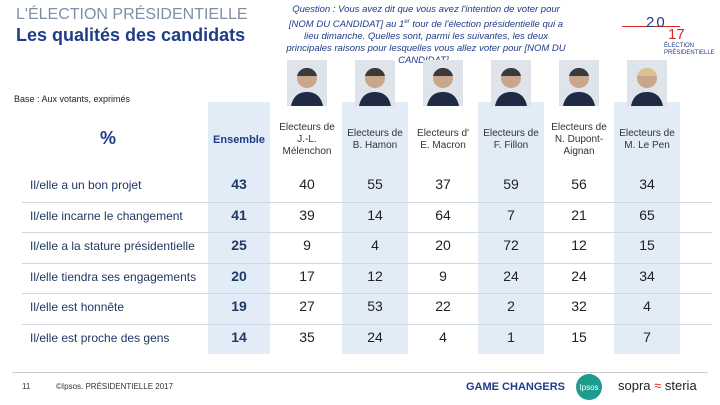  What do you see at coordinates (307, 139) in the screenshot?
I see `column-header: Electeurs de J.-L. Mélenchon` at bounding box center [307, 139].